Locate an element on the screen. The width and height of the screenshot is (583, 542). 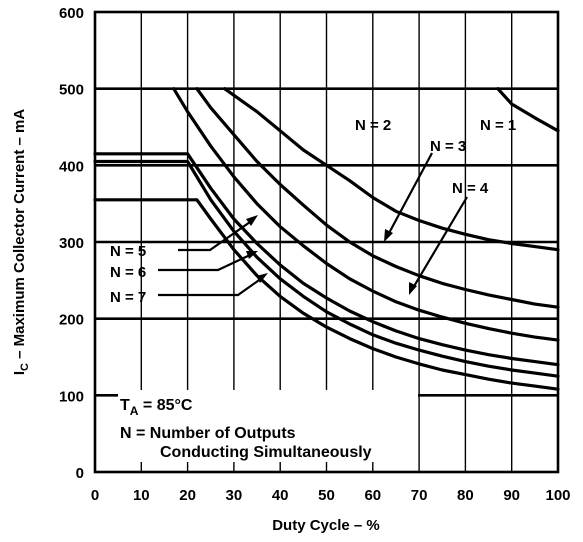
x-tick-label-70: 70 is located at coordinates (419, 495).